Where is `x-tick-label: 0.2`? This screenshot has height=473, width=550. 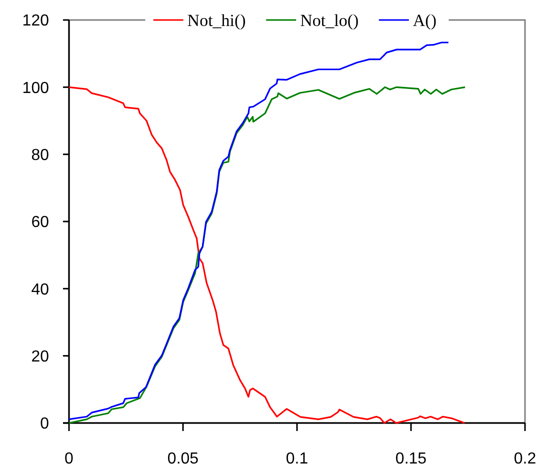
x-tick-label: 0.2 is located at coordinates (525, 459).